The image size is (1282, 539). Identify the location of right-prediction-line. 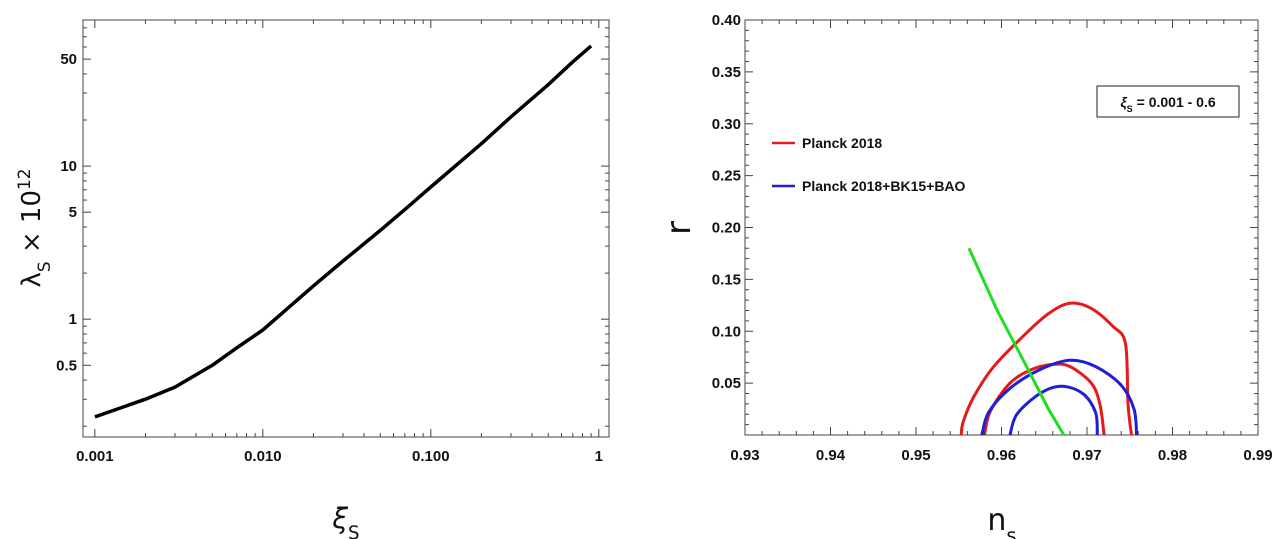
(1016, 341).